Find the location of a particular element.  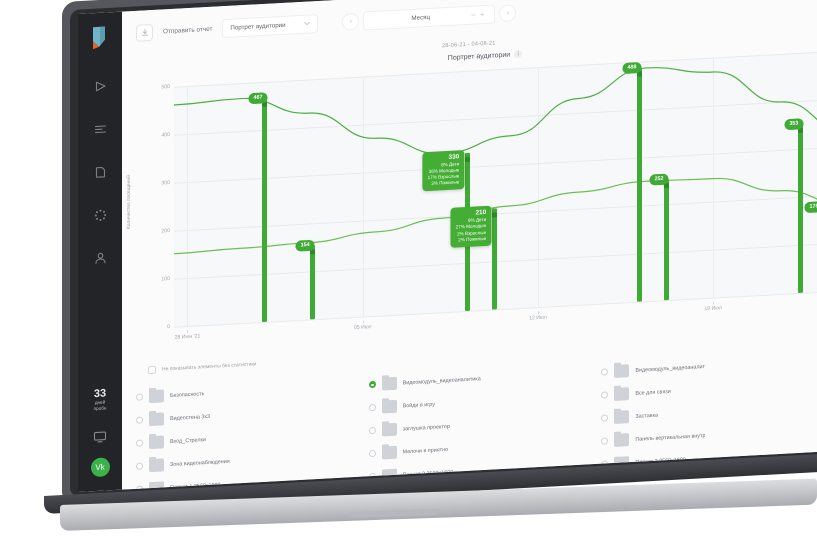

avatar: Vk is located at coordinates (100, 467).